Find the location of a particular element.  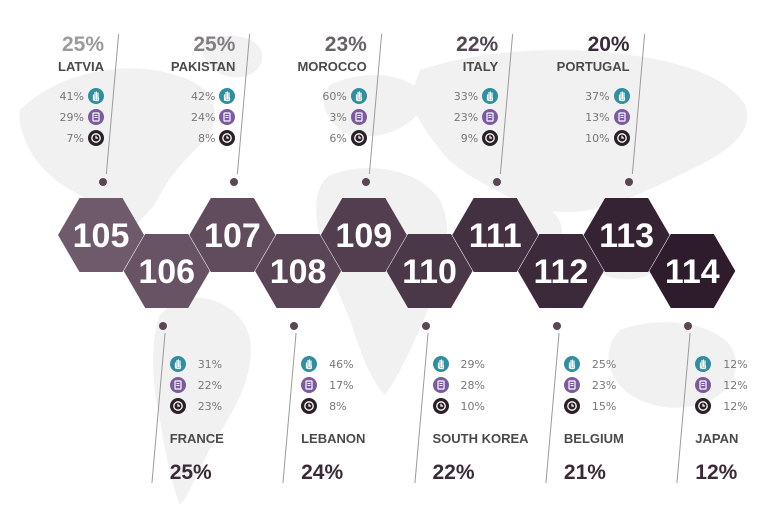

country-name: MOROCCO is located at coordinates (332, 66).